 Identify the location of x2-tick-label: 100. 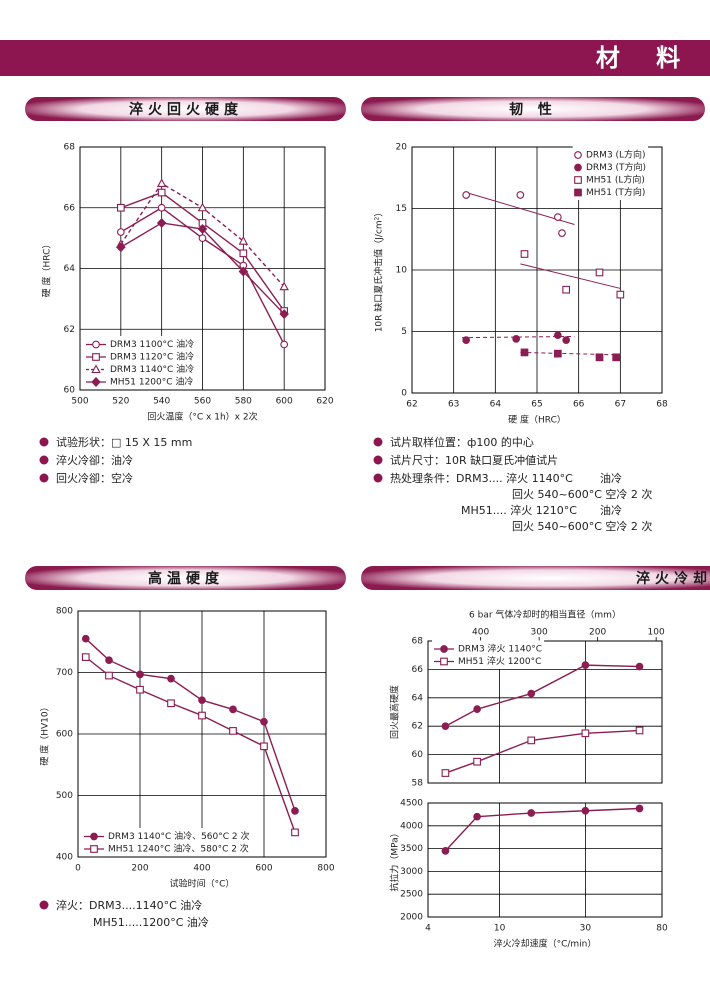
(656, 633).